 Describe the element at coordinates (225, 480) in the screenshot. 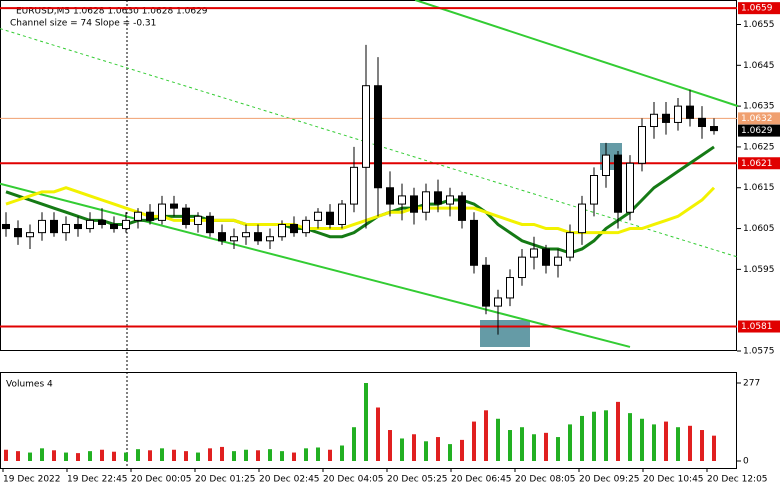

I see `x-tick-label: 20 Dec 01:25` at that location.